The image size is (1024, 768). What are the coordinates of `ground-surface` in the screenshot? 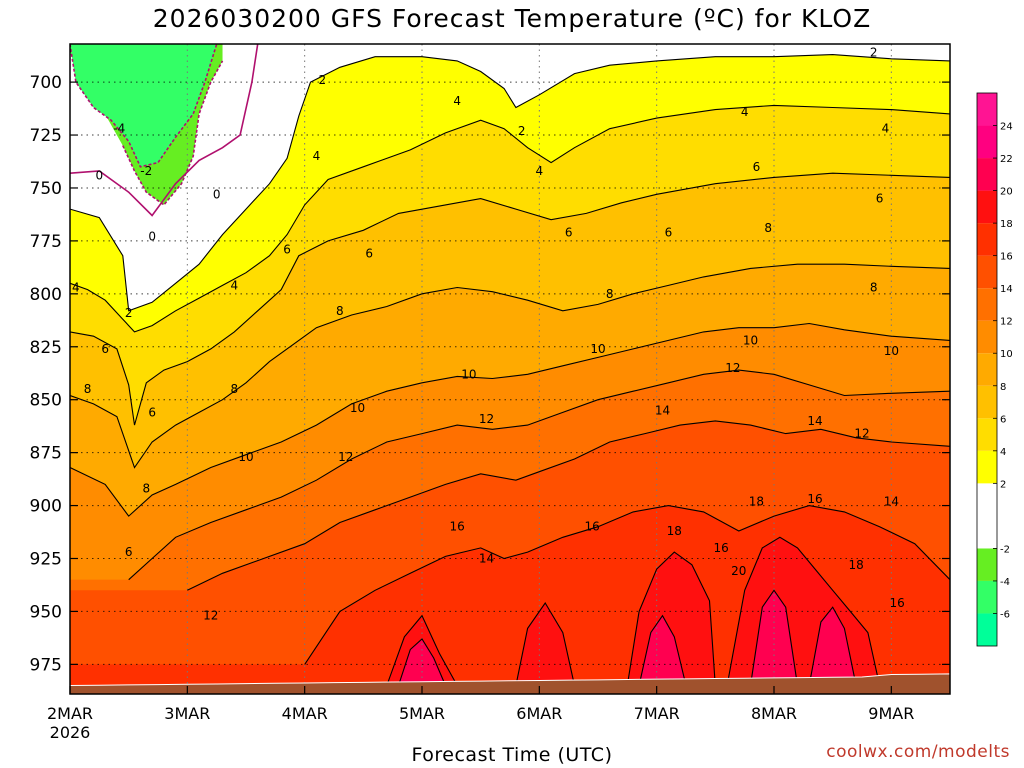 It's located at (510, 683).